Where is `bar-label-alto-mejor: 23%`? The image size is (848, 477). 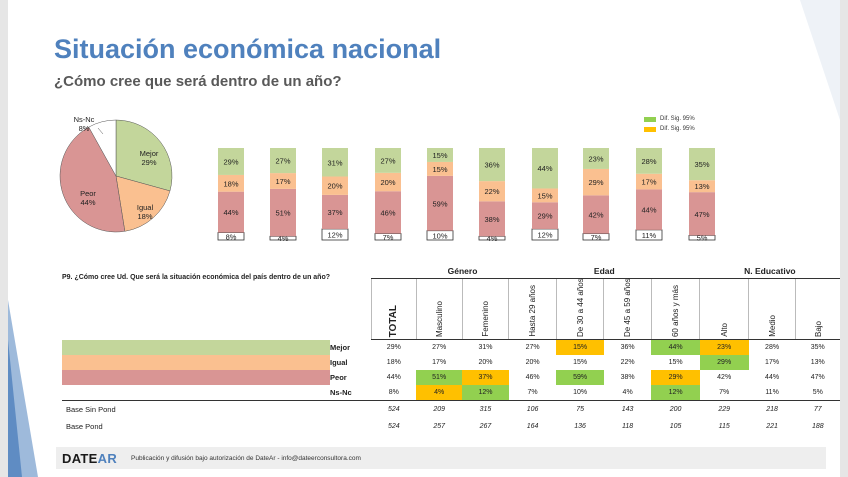
bar-label-alto-mejor: 23% is located at coordinates (595, 158).